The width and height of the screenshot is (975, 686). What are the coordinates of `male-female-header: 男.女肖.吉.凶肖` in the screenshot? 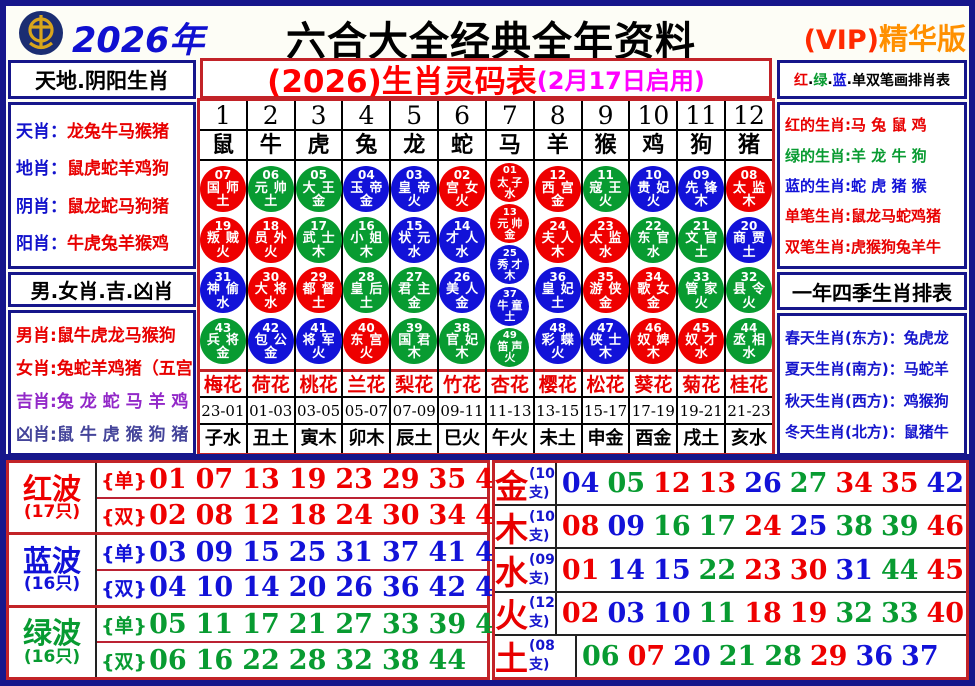 It's located at (102, 289).